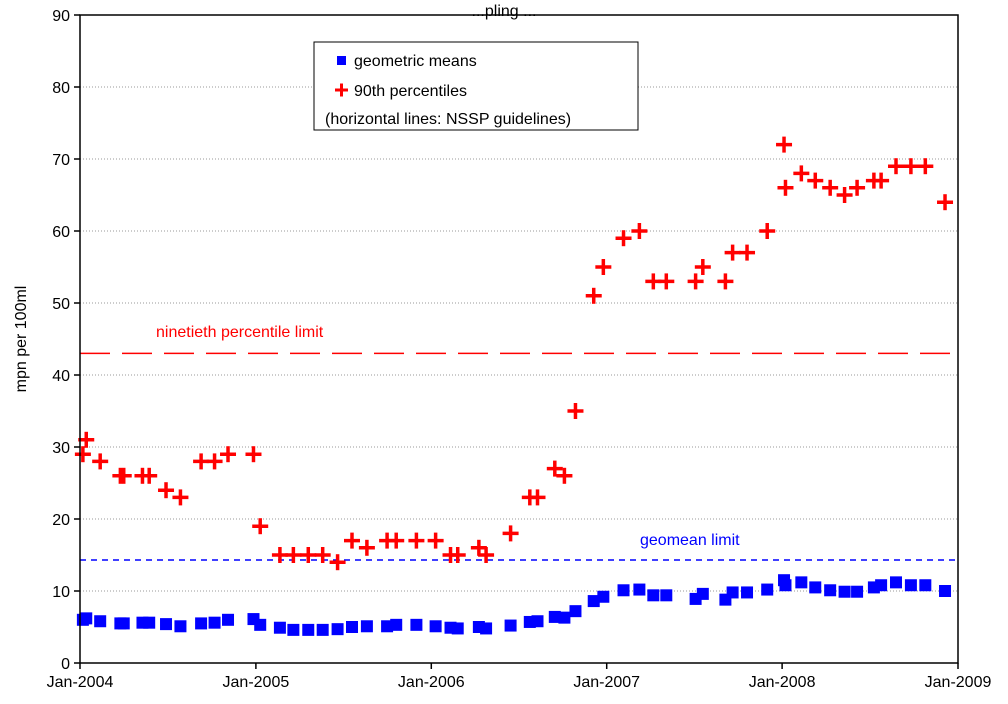 Image resolution: width=1008 pixels, height=704 pixels. What do you see at coordinates (65, 664) in the screenshot?
I see `y-tick-label: 0` at bounding box center [65, 664].